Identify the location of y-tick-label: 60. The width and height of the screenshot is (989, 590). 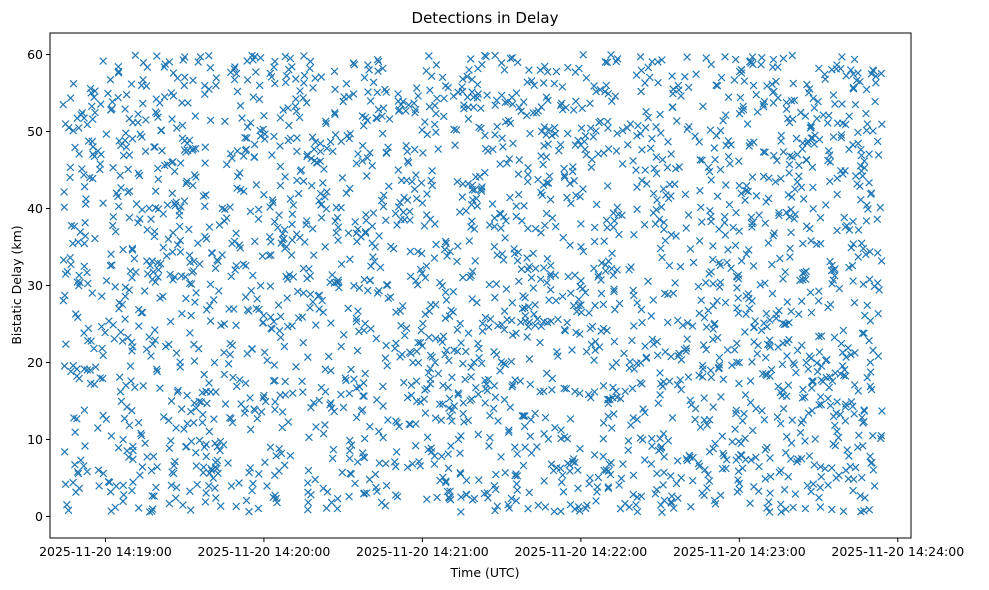
(35, 54).